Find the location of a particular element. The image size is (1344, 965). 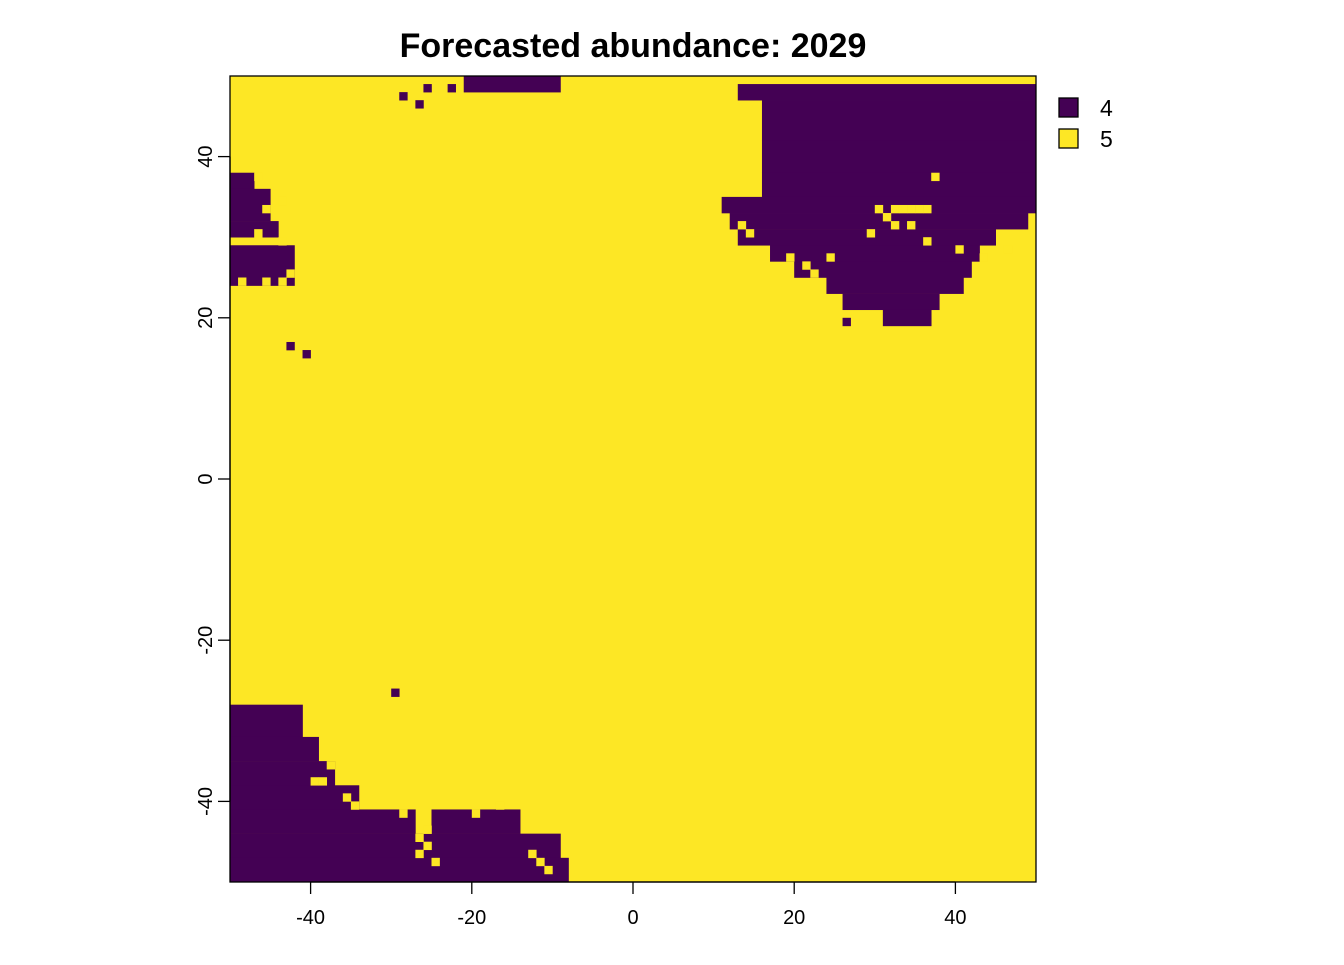

y-tick-label: 0 is located at coordinates (206, 478).